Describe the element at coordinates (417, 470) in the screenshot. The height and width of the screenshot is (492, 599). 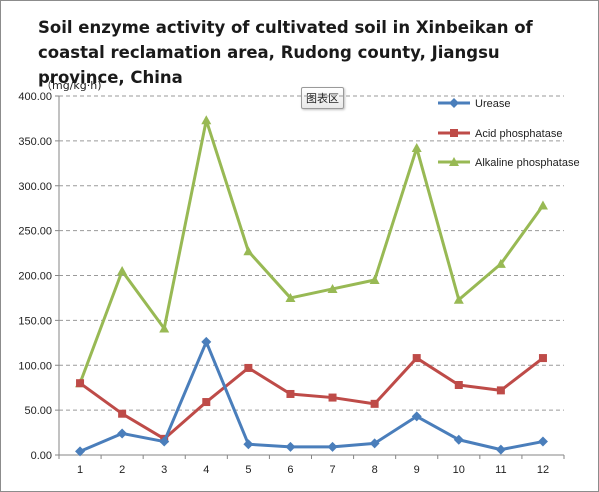
I see `x-tick-label: 9` at that location.